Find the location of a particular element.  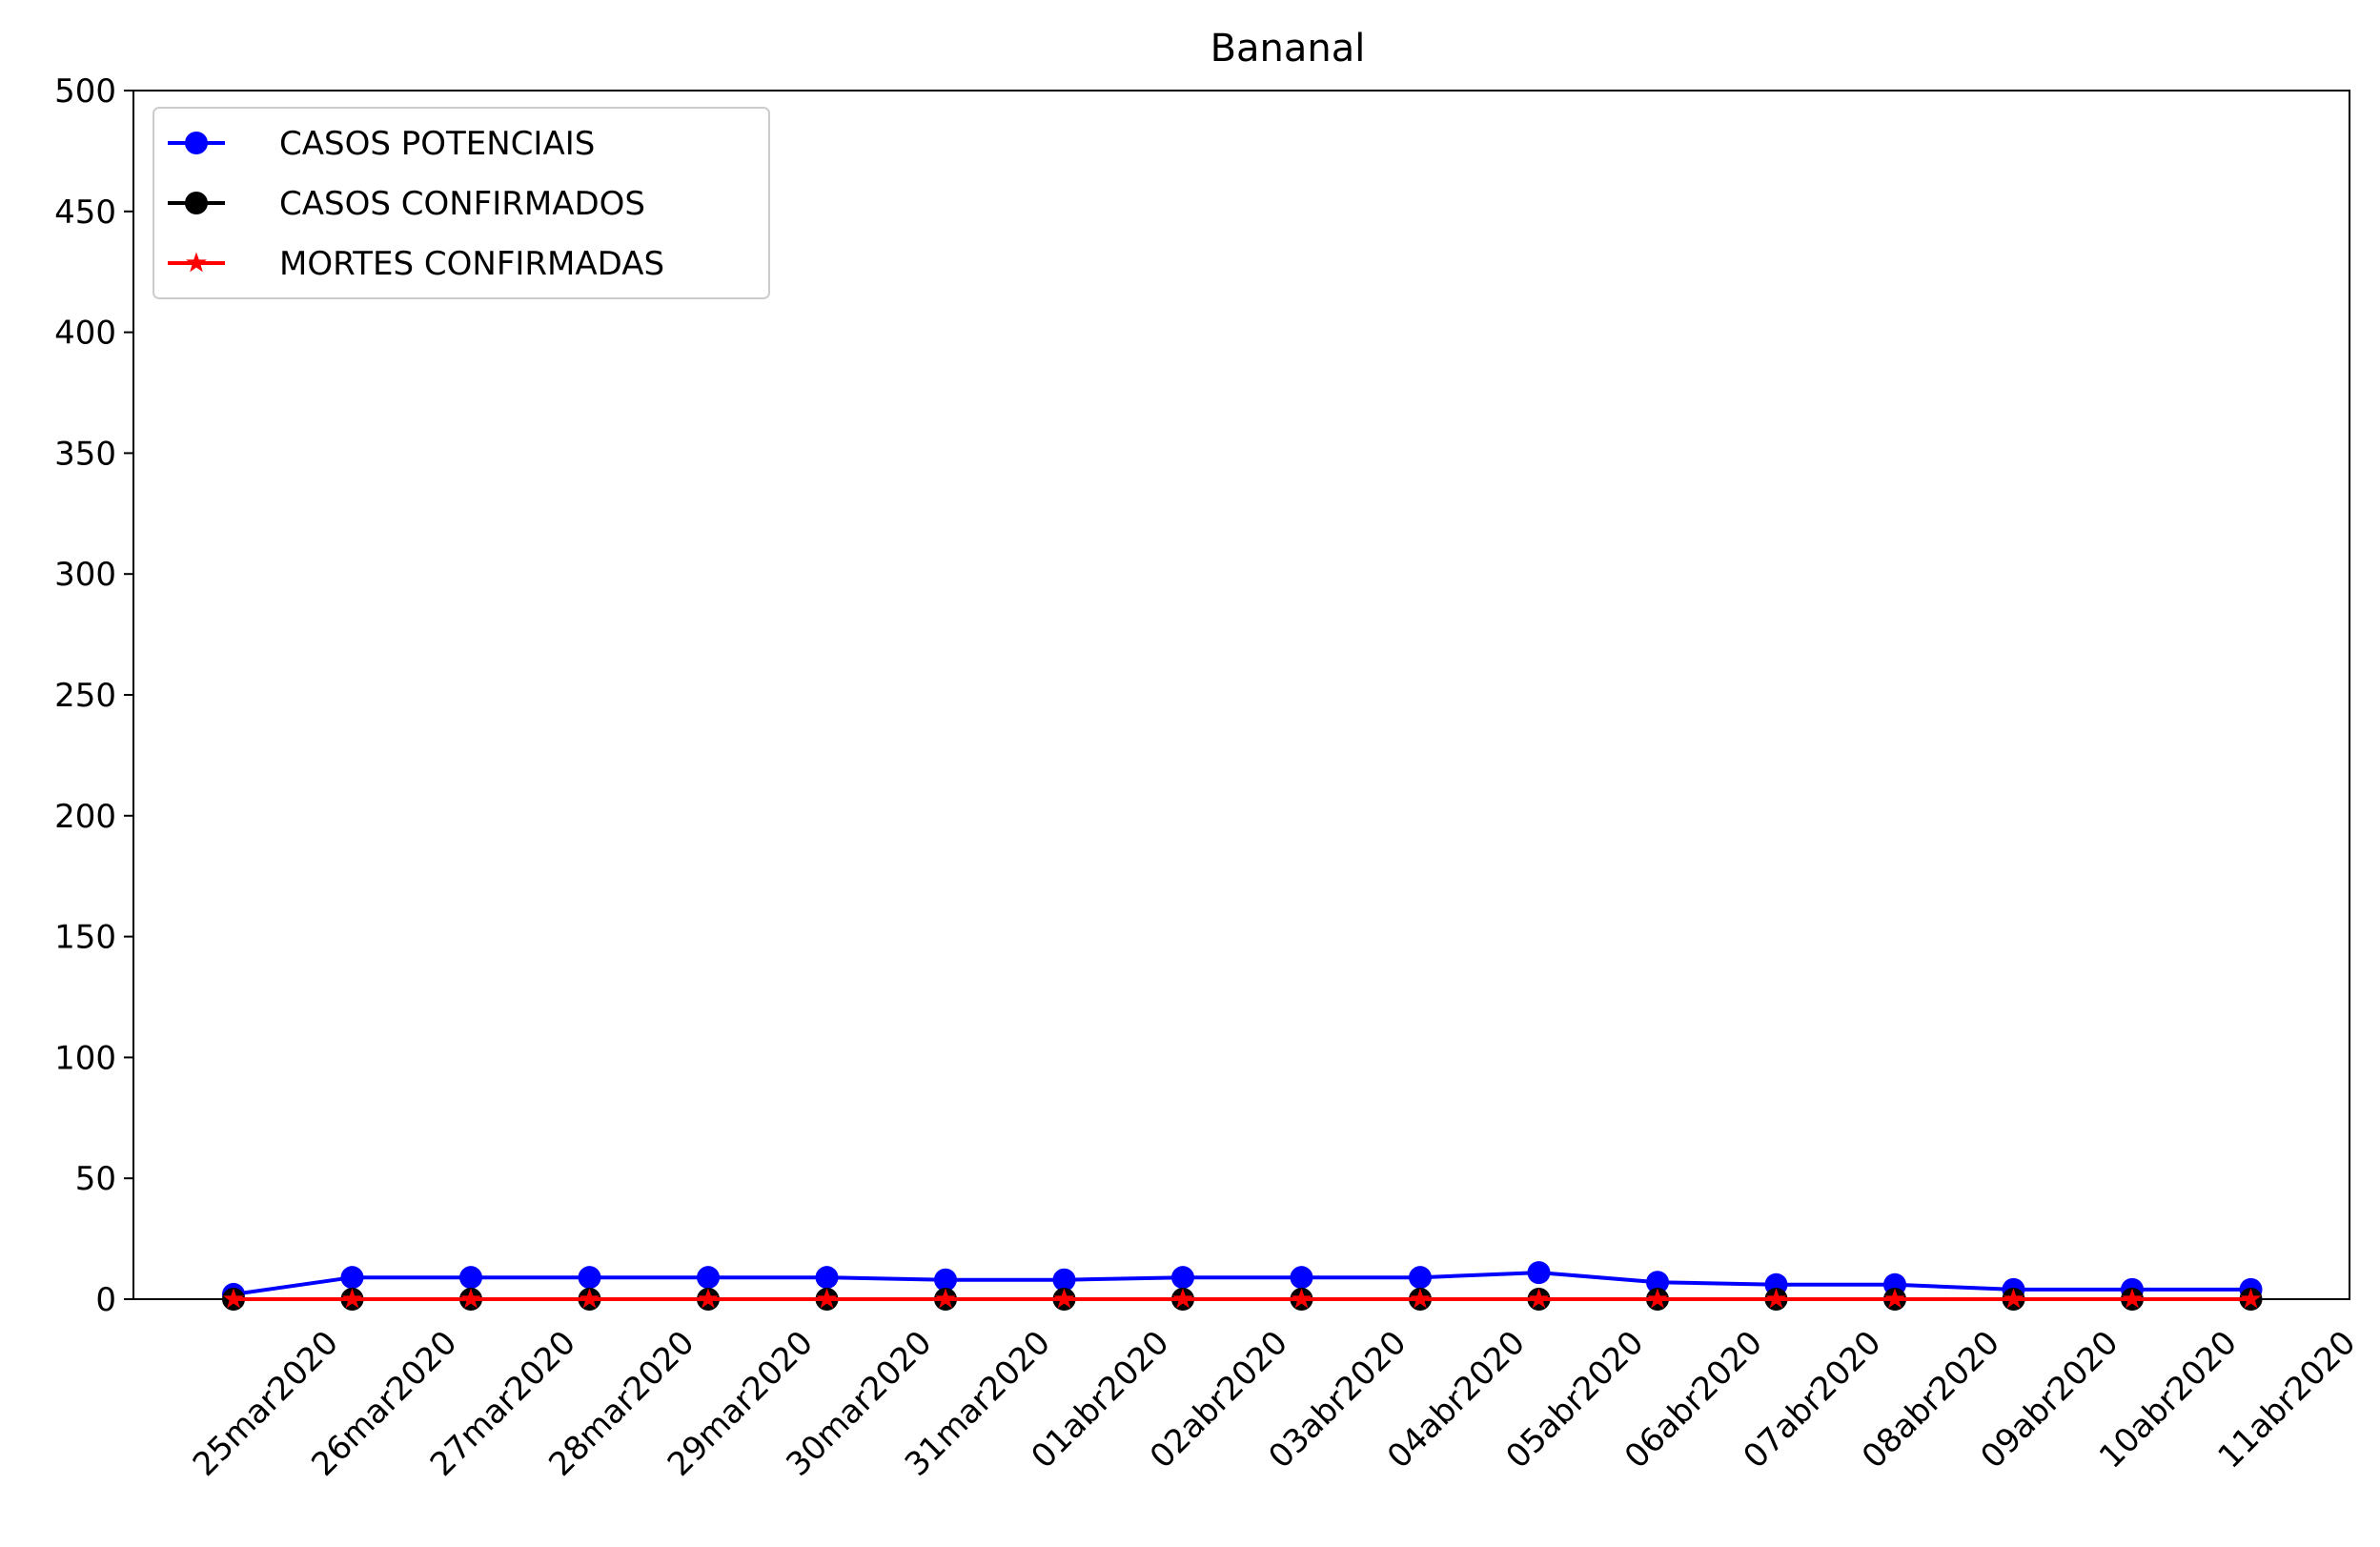

series-line is located at coordinates (1242, 1284).